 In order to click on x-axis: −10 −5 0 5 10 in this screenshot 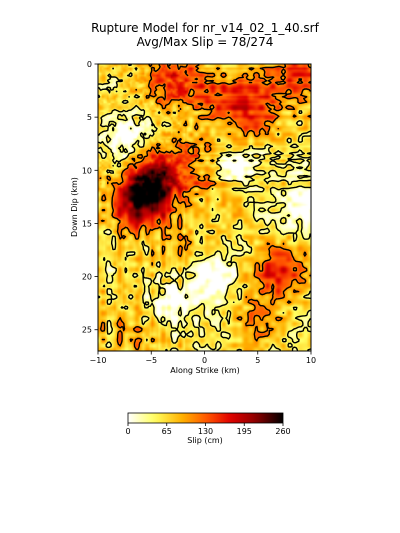, I will do `click(203, 358)`.